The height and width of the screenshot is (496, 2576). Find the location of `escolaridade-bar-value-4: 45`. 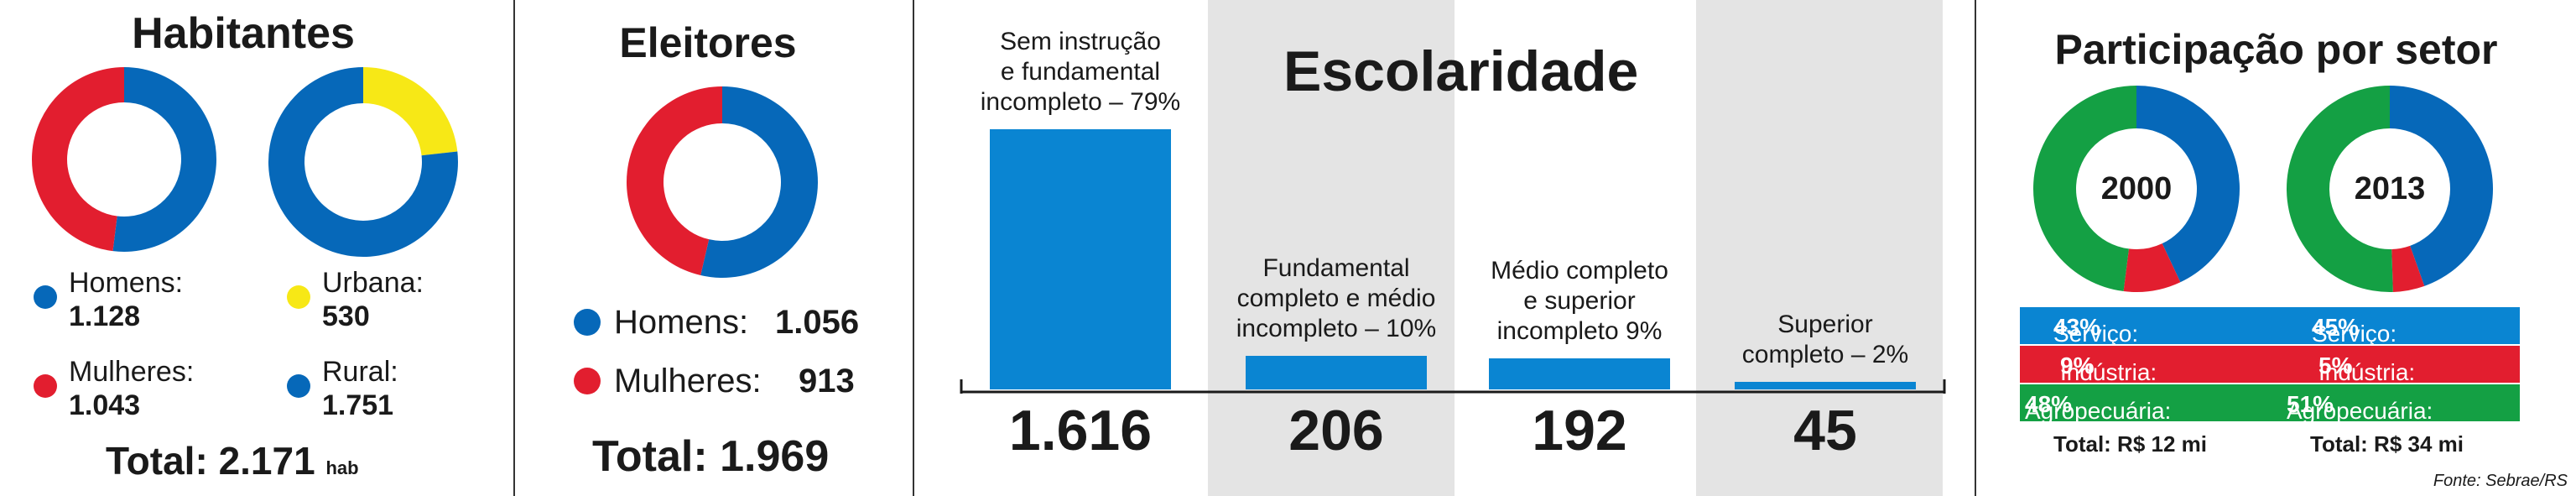

escolaridade-bar-value-4: 45 is located at coordinates (1825, 431).